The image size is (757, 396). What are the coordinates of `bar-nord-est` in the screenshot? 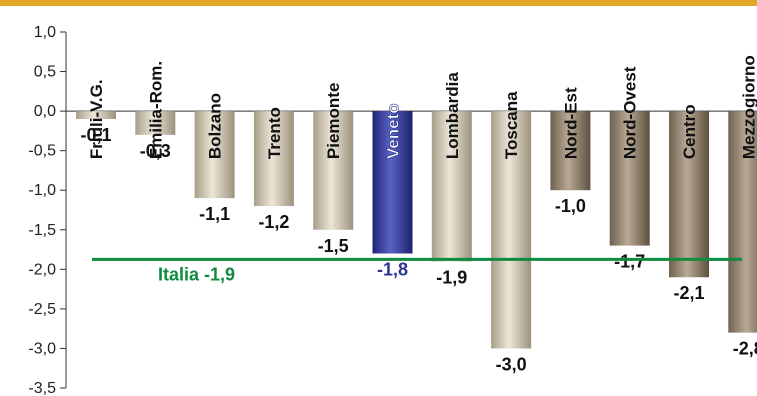 It's located at (570, 151).